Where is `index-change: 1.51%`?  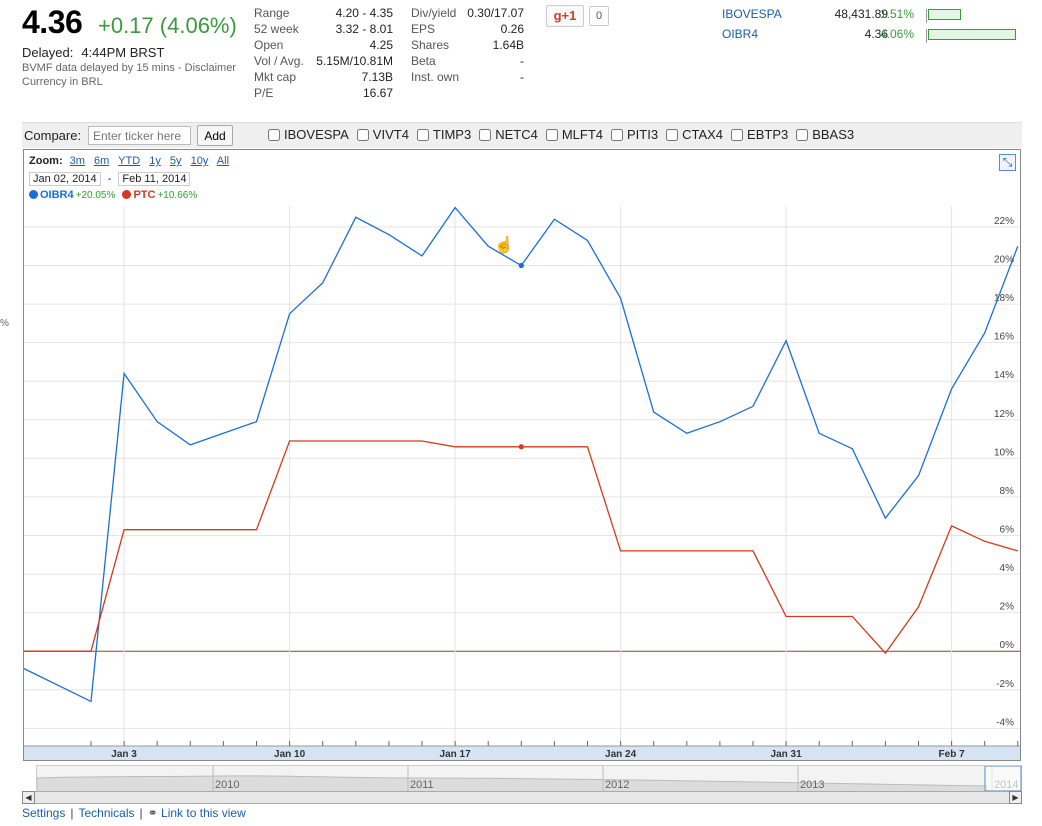 index-change: 1.51% is located at coordinates (897, 14).